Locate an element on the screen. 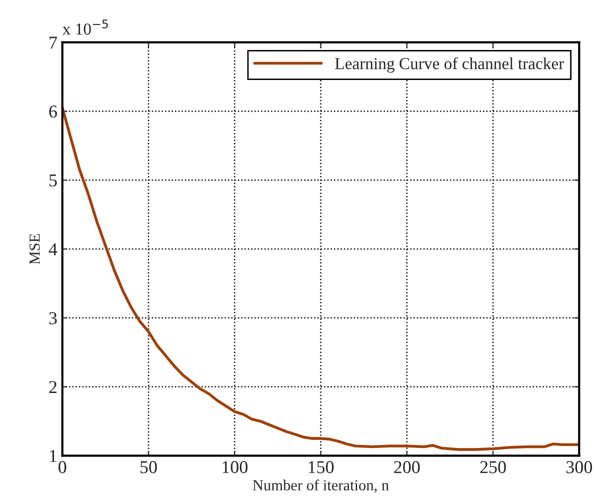  x-axis-title: Number of iteration, n is located at coordinates (320, 486).